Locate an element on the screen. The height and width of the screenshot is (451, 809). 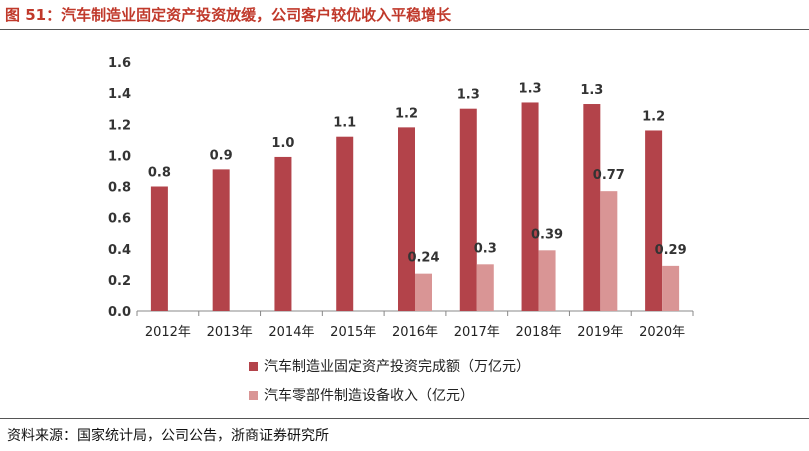
data-label-series-2: 0.24 is located at coordinates (423, 258).